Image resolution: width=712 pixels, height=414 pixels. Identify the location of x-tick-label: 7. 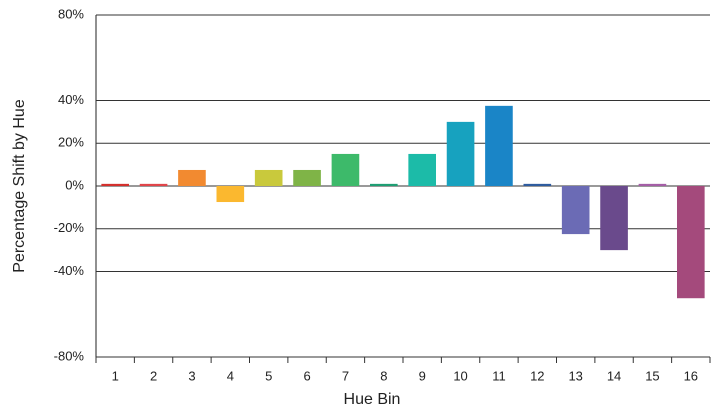
(345, 375).